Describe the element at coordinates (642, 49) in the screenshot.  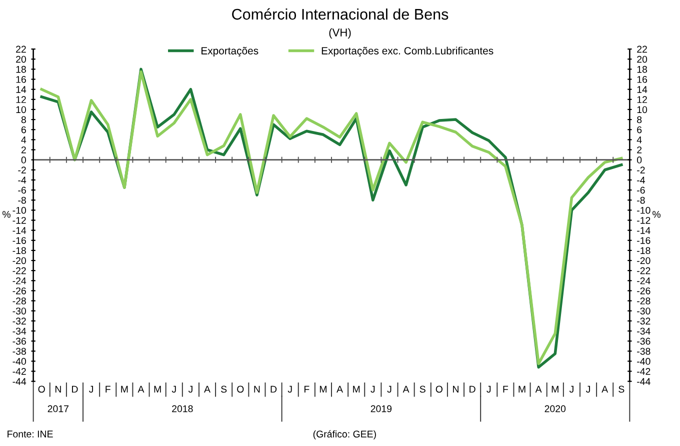
I see `y2-tick-label: 22` at that location.